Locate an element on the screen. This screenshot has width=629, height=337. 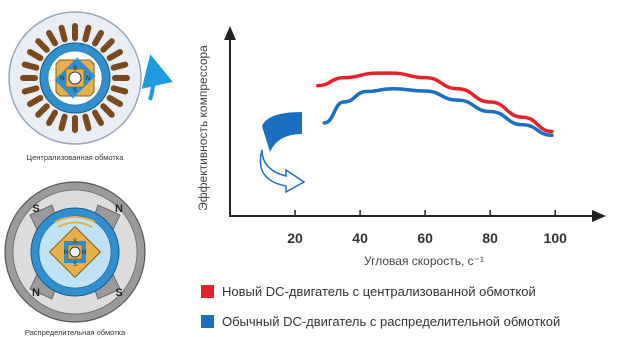
top-rotor is located at coordinates (75, 78).